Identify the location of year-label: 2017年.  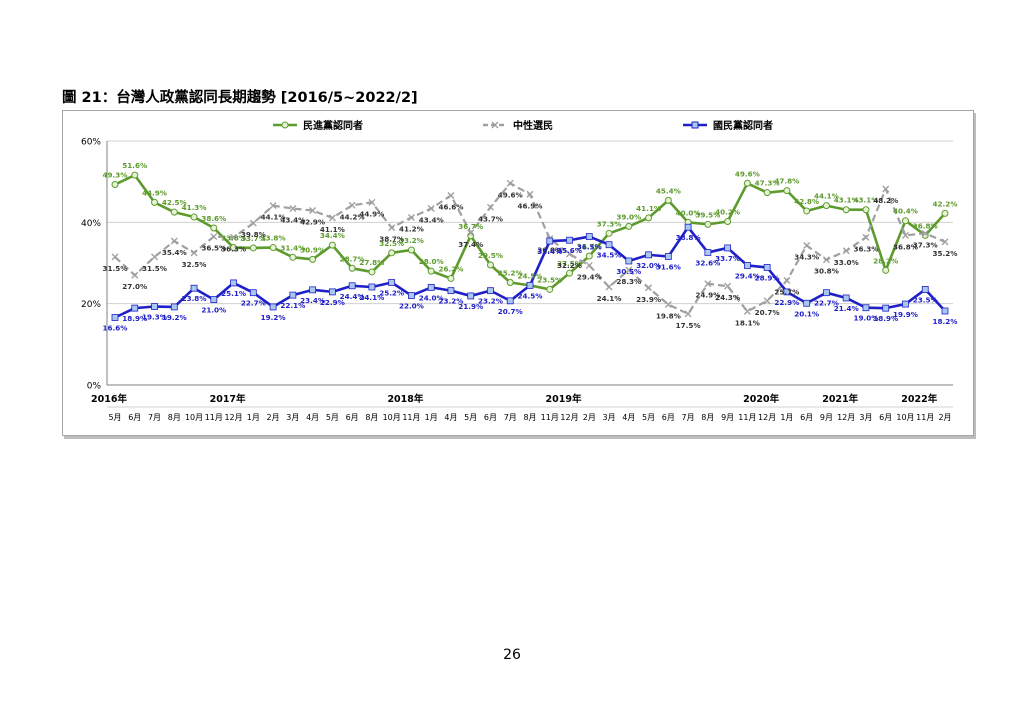
(228, 399).